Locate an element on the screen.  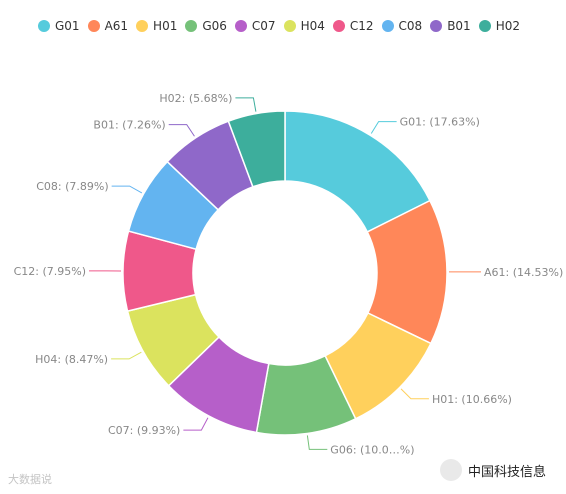
data-label-g06: G06: (10.0…%) is located at coordinates (372, 449).